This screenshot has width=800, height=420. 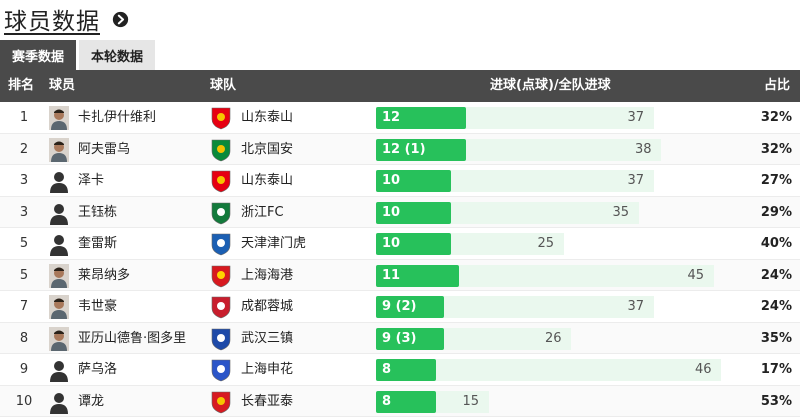 What do you see at coordinates (24, 212) in the screenshot?
I see `rank-cell: 3` at bounding box center [24, 212].